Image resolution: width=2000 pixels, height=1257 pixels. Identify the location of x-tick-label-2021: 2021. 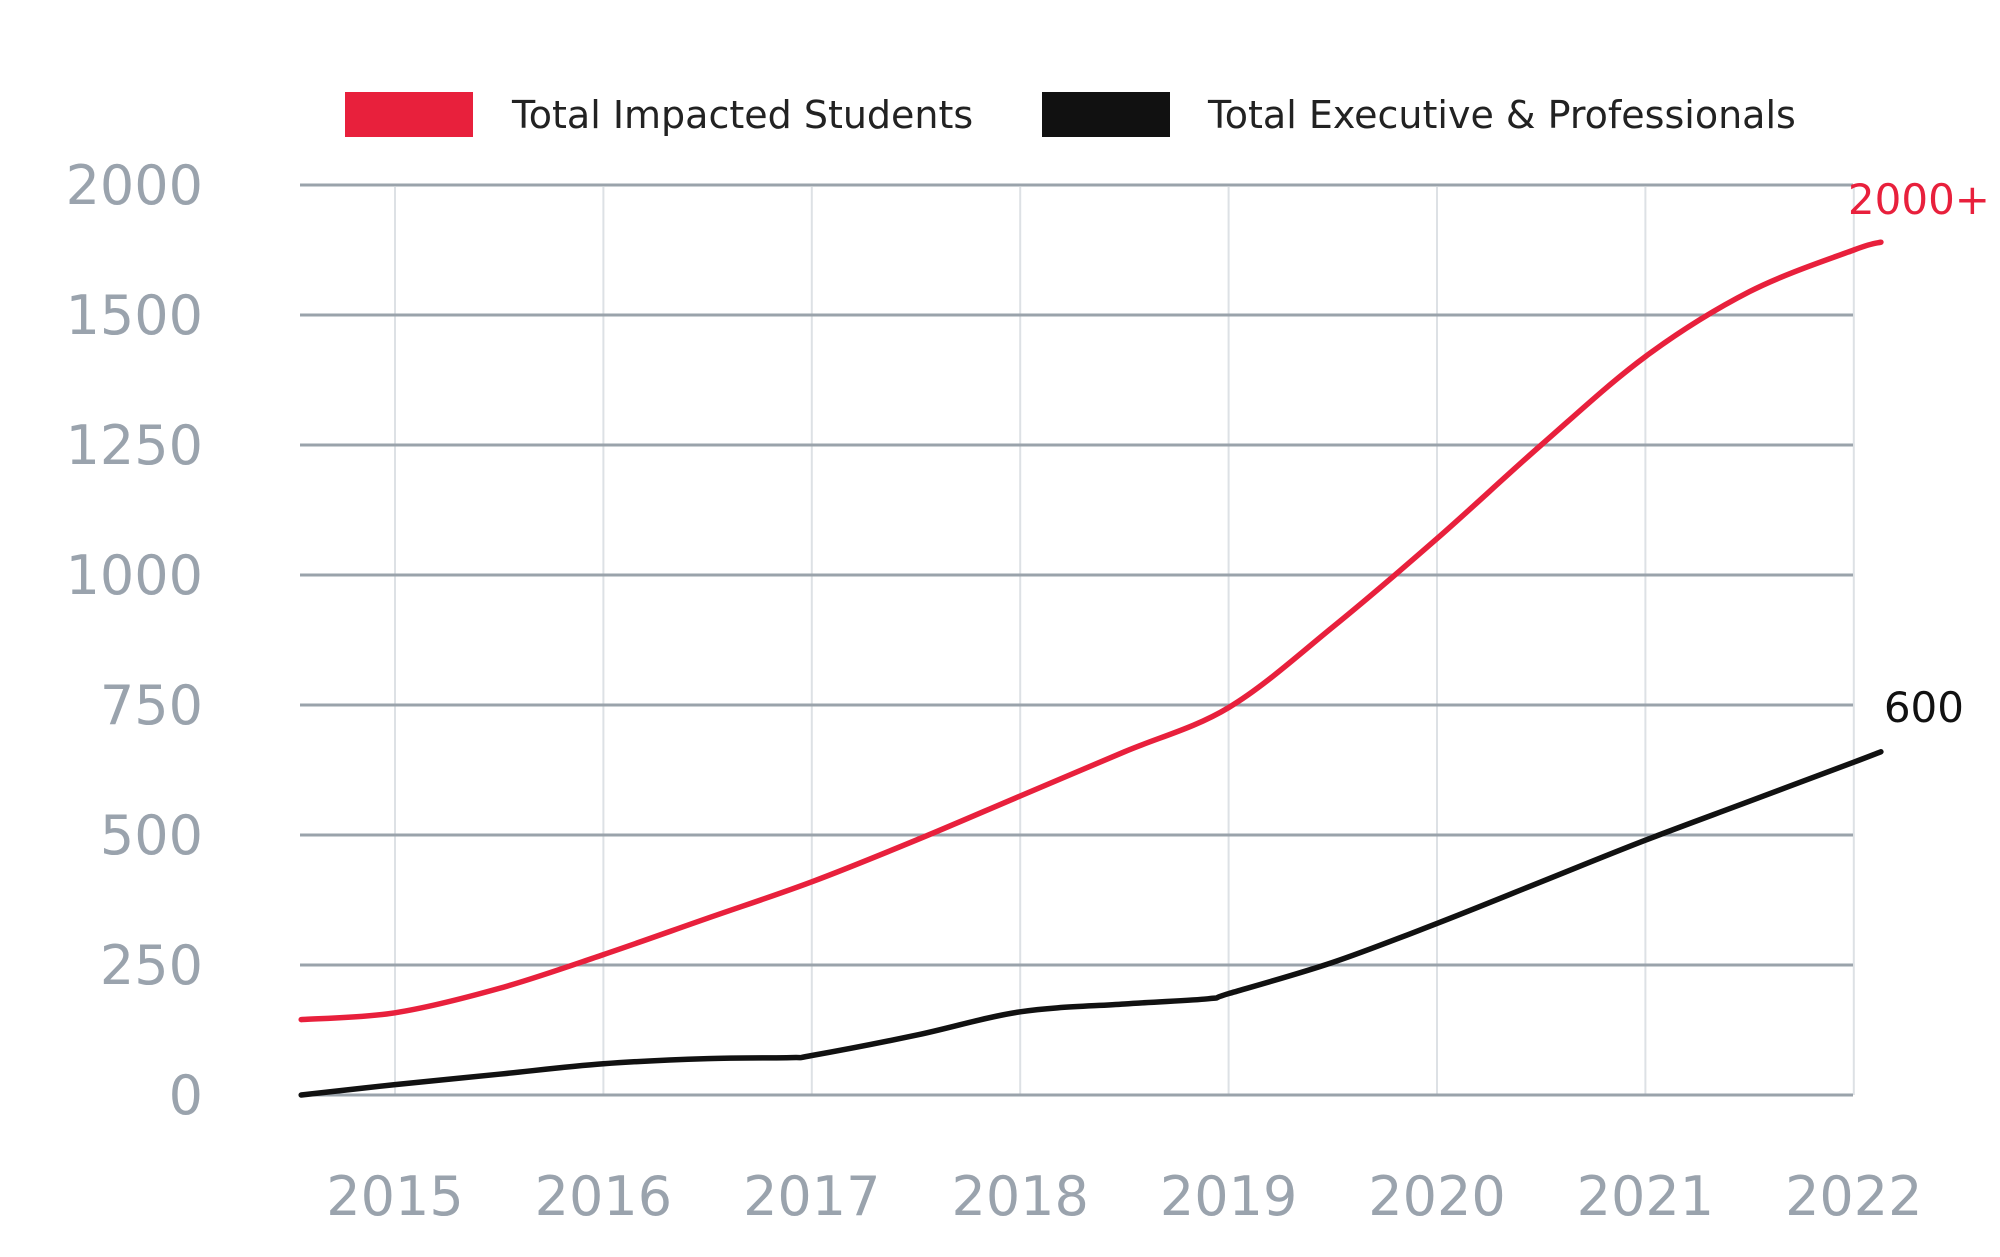
(1645, 1196).